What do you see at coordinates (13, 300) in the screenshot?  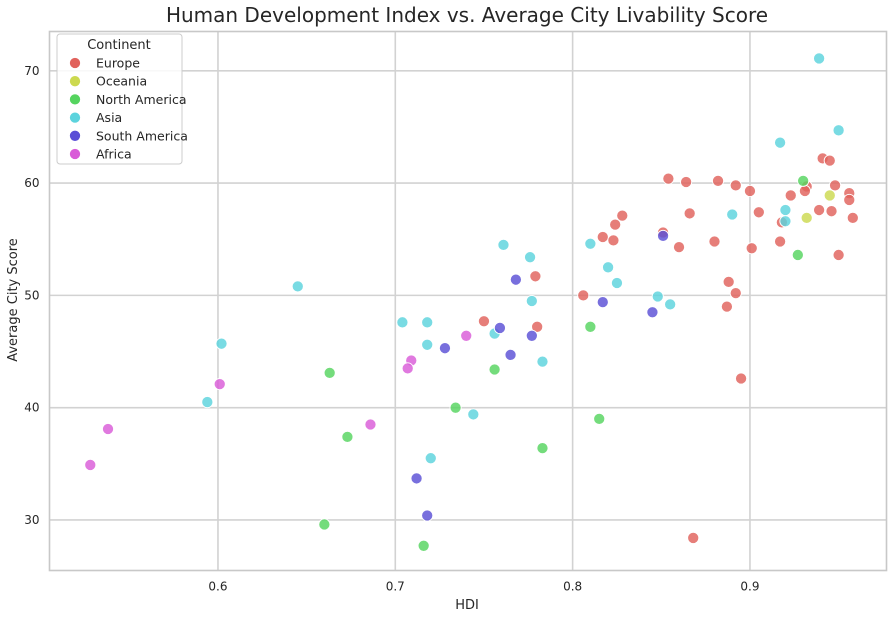 I see `y-axis-label: Average City Score` at bounding box center [13, 300].